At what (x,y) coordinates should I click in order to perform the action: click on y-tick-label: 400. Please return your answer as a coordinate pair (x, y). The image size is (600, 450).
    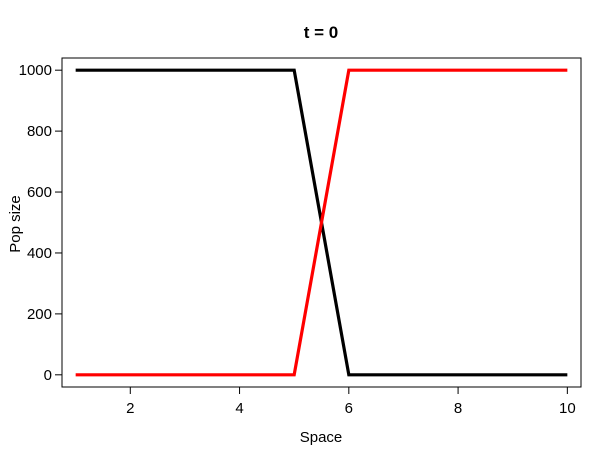
    Looking at the image, I should click on (39, 253).